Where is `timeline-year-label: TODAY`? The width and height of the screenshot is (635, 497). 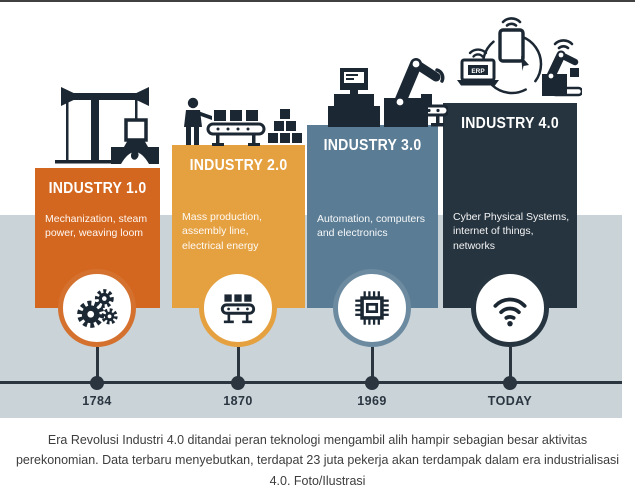 timeline-year-label: TODAY is located at coordinates (510, 401).